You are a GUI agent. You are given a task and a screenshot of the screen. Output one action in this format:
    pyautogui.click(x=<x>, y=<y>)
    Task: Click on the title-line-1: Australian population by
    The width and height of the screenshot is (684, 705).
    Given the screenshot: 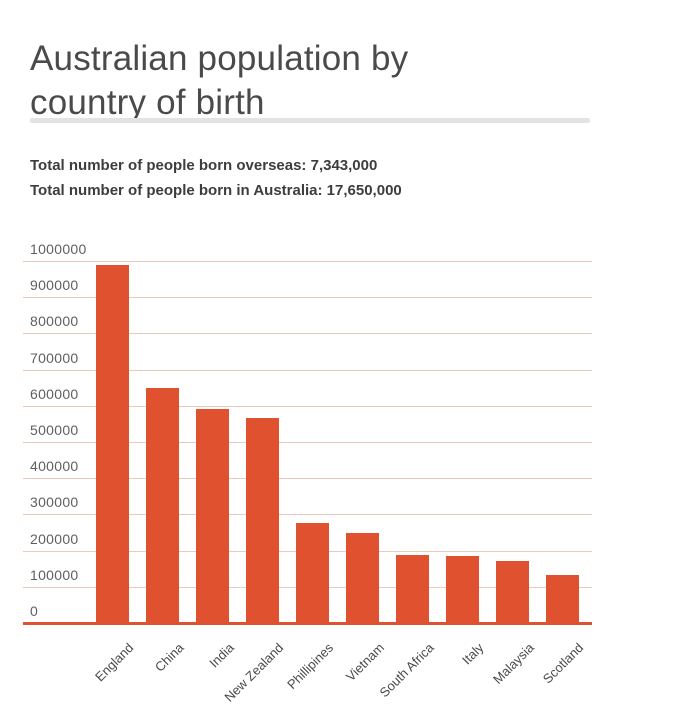 What is the action you would take?
    pyautogui.click(x=219, y=59)
    